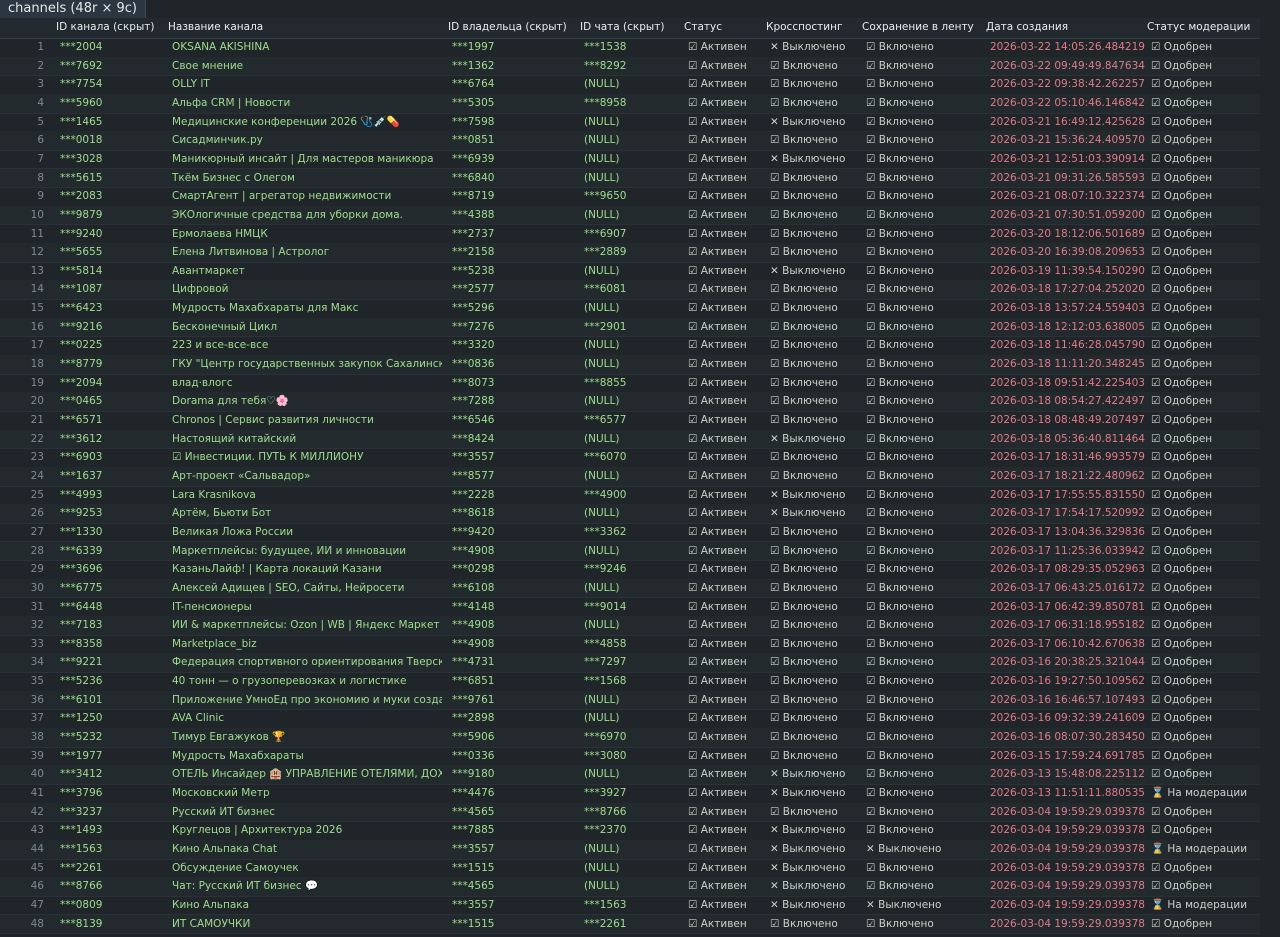 The image size is (1280, 937). I want to click on row-number: 20, so click(37, 401).